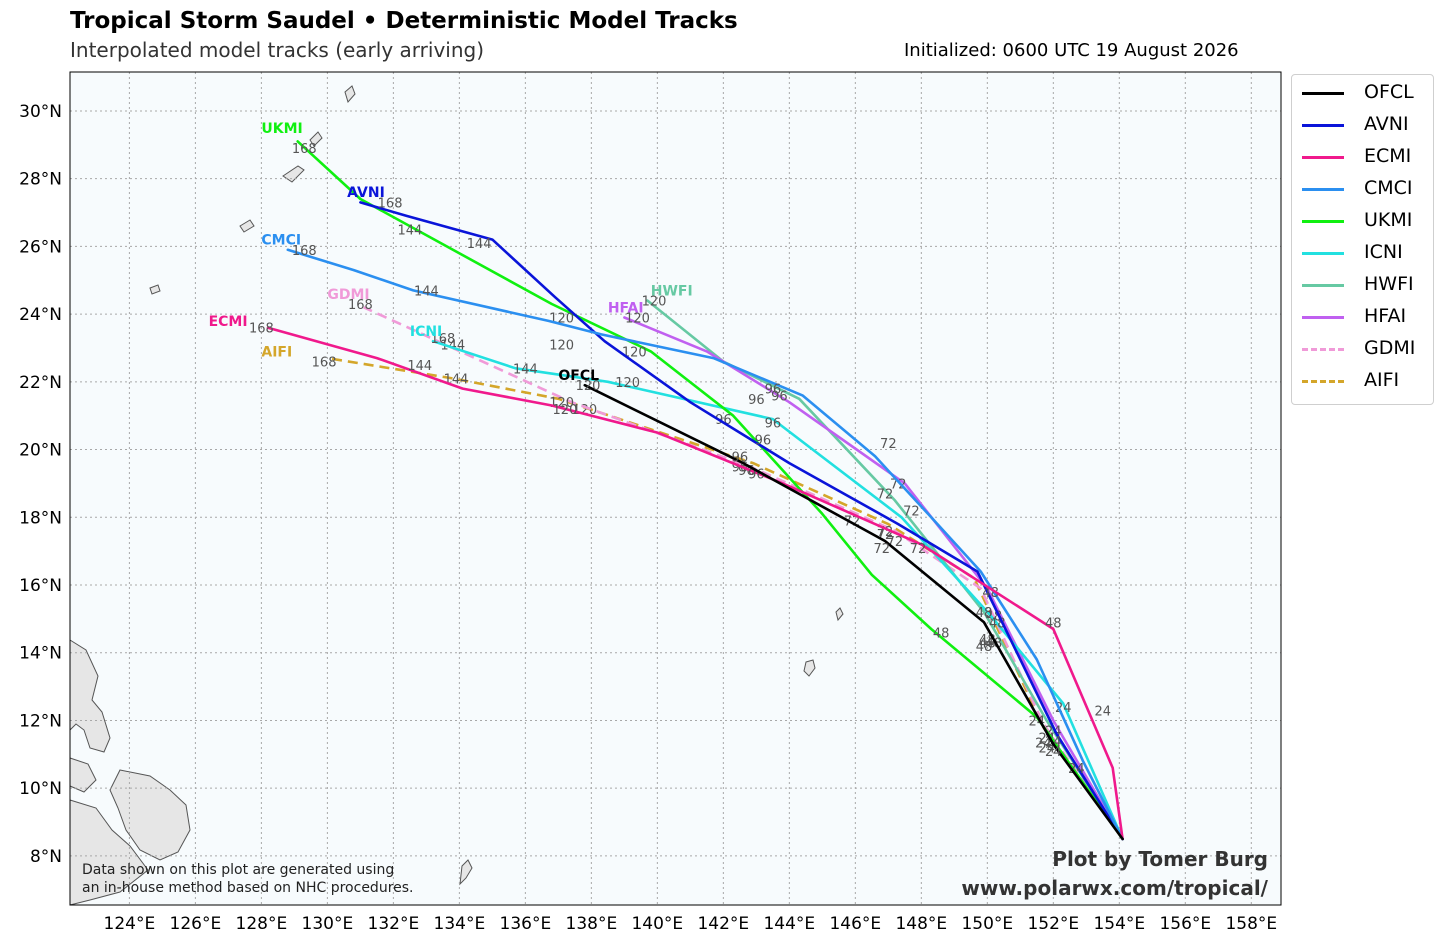 Image resolution: width=1444 pixels, height=946 pixels. Describe the element at coordinates (1383, 252) in the screenshot. I see `legend-label: ICNI` at that location.